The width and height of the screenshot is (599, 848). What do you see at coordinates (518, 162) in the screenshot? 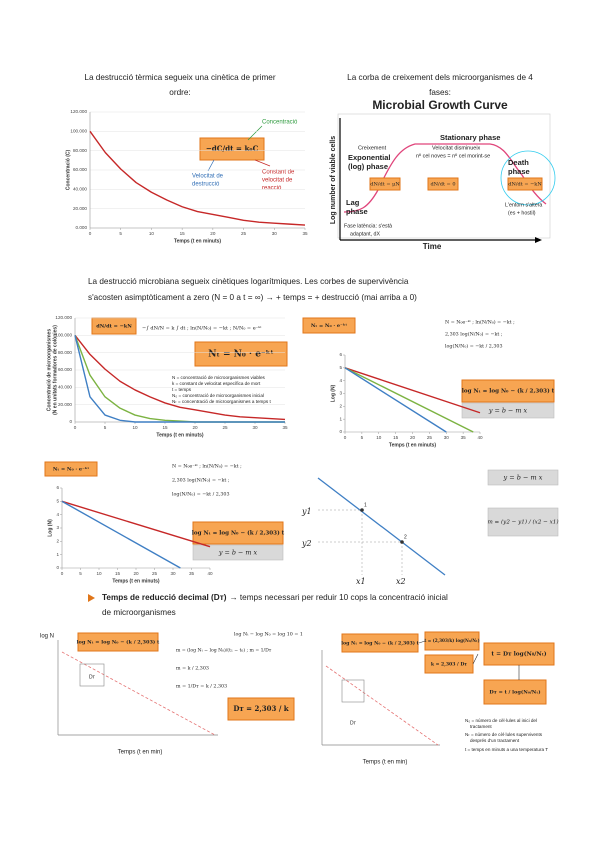
I see `phase-label: Death` at bounding box center [518, 162].